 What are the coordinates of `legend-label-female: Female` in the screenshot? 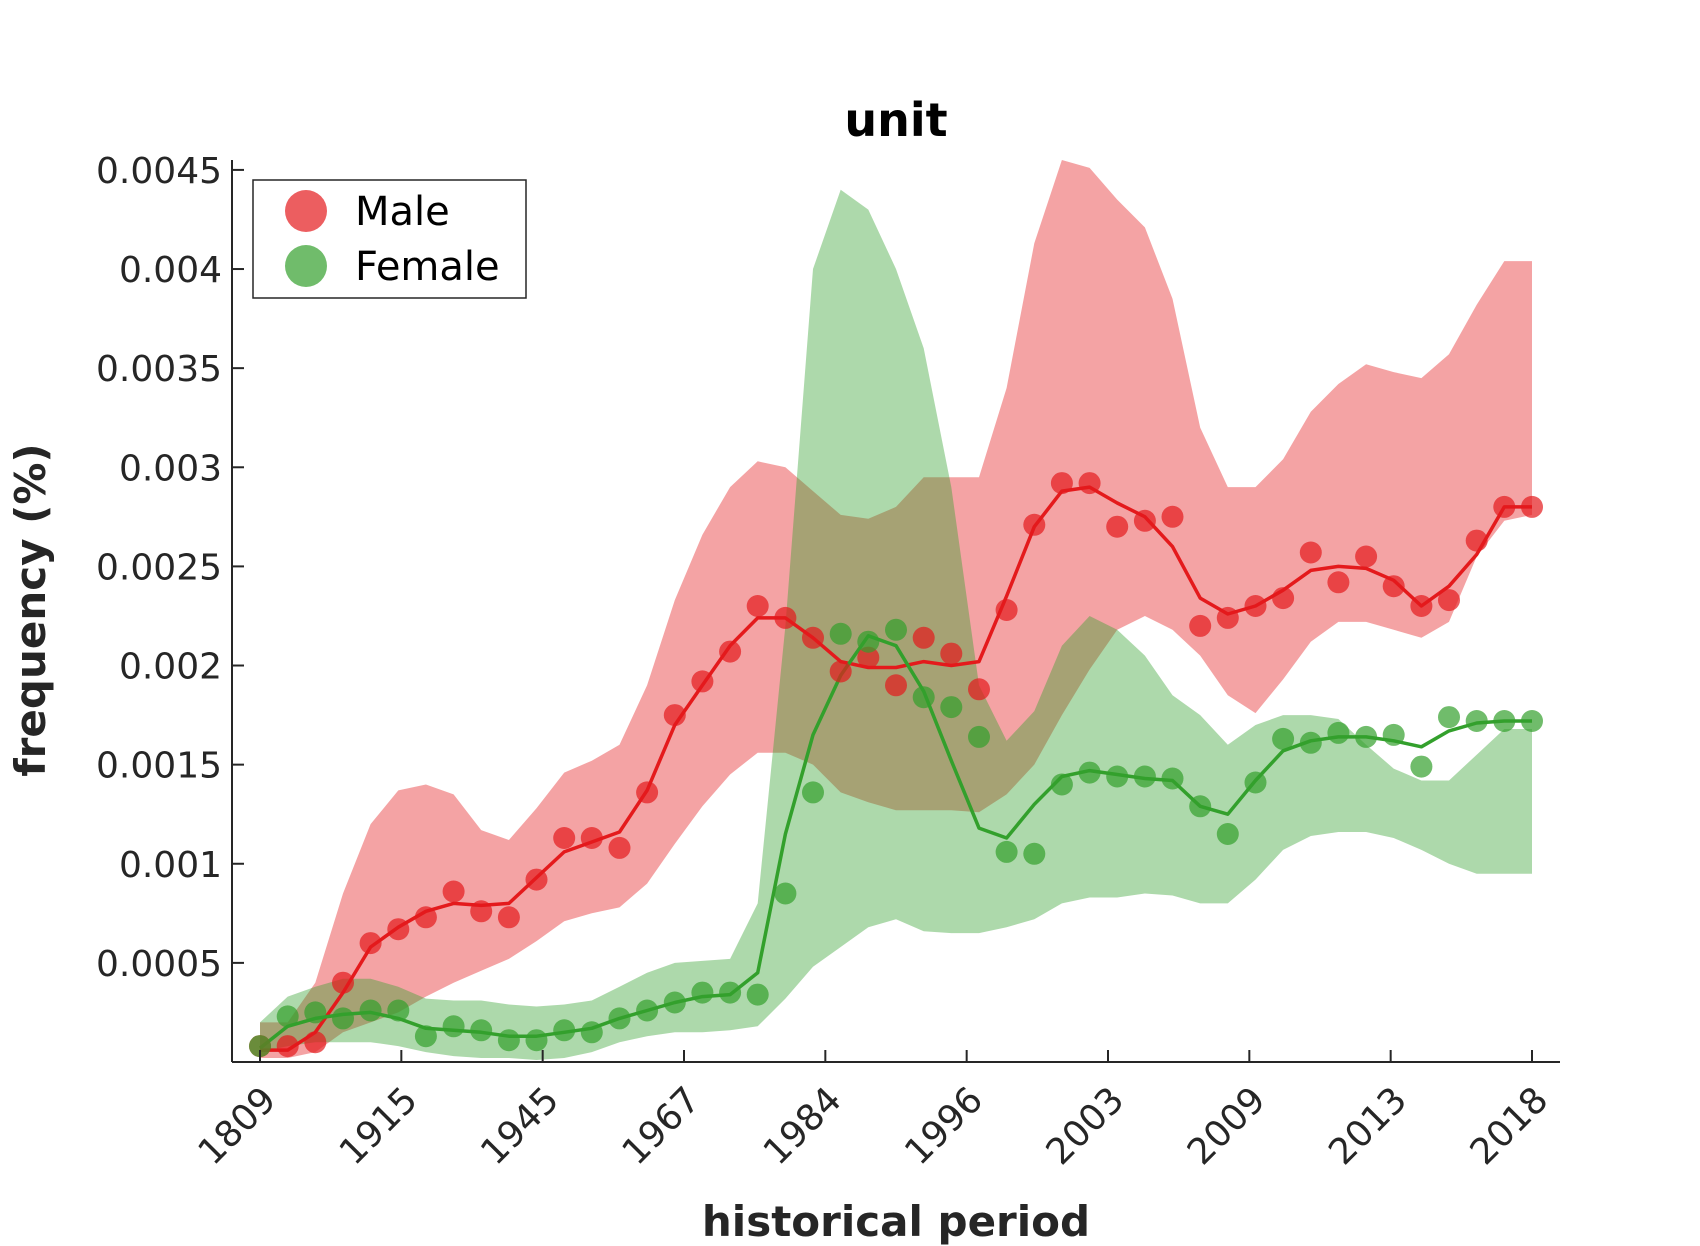 It's located at (427, 267).